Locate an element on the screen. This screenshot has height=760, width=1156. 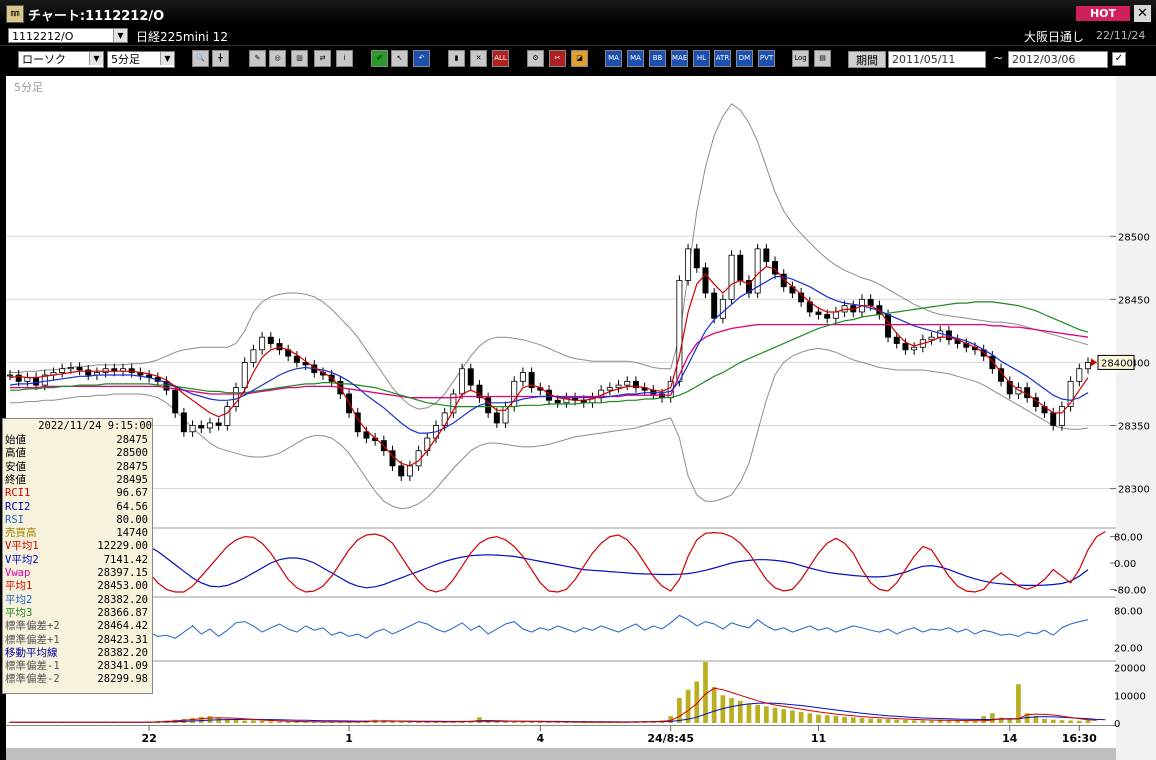
compare-icon: ⇄ is located at coordinates (322, 58).